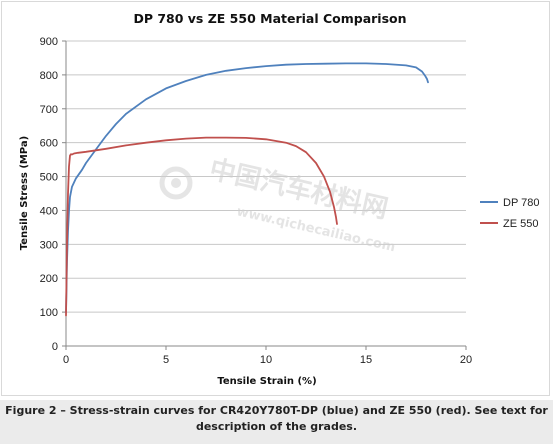 The width and height of the screenshot is (553, 444). Describe the element at coordinates (266, 360) in the screenshot. I see `x-tick-label-10: 10` at that location.